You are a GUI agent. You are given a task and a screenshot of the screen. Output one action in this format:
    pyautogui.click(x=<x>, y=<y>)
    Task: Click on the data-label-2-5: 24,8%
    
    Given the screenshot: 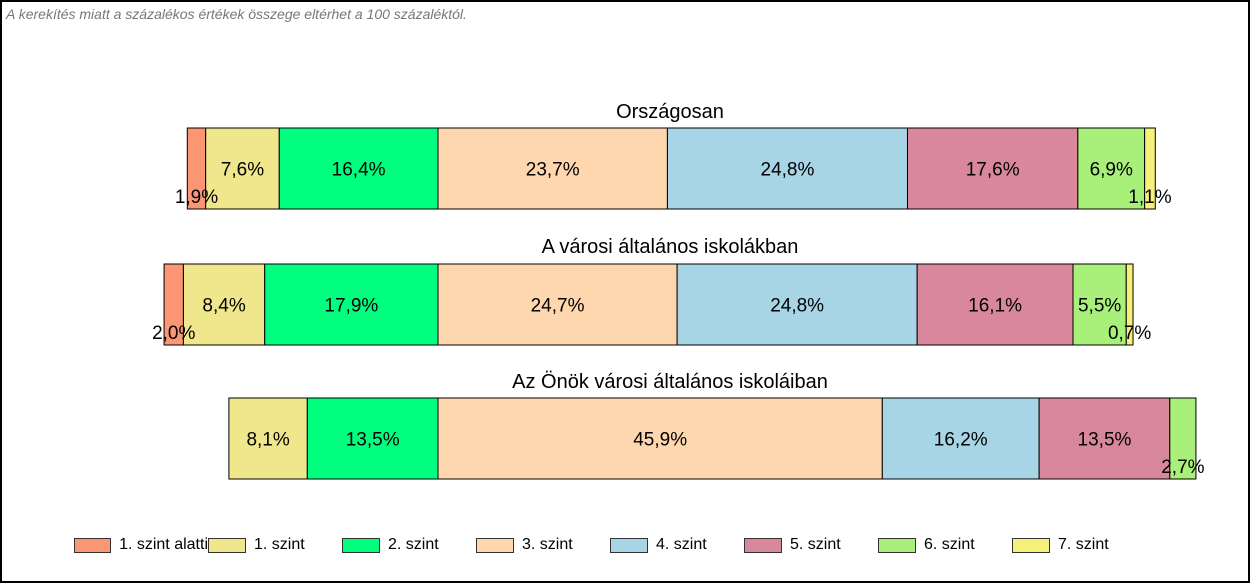 What is the action you would take?
    pyautogui.click(x=797, y=306)
    